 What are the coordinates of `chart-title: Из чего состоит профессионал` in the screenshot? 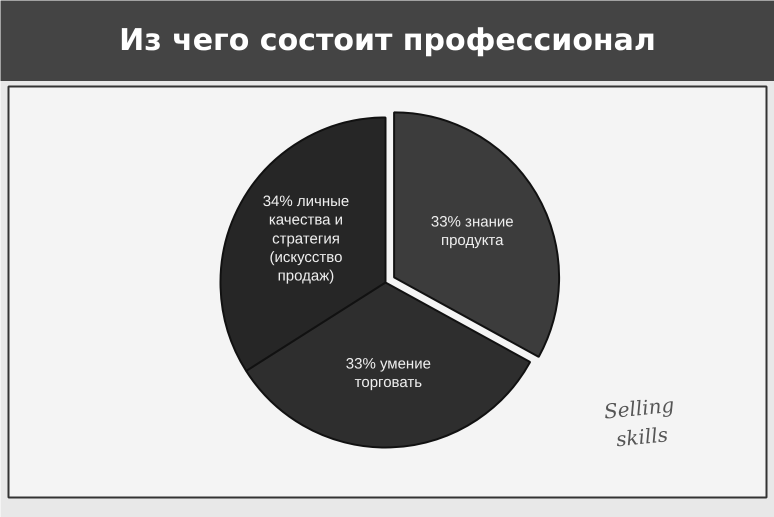 It's located at (387, 40).